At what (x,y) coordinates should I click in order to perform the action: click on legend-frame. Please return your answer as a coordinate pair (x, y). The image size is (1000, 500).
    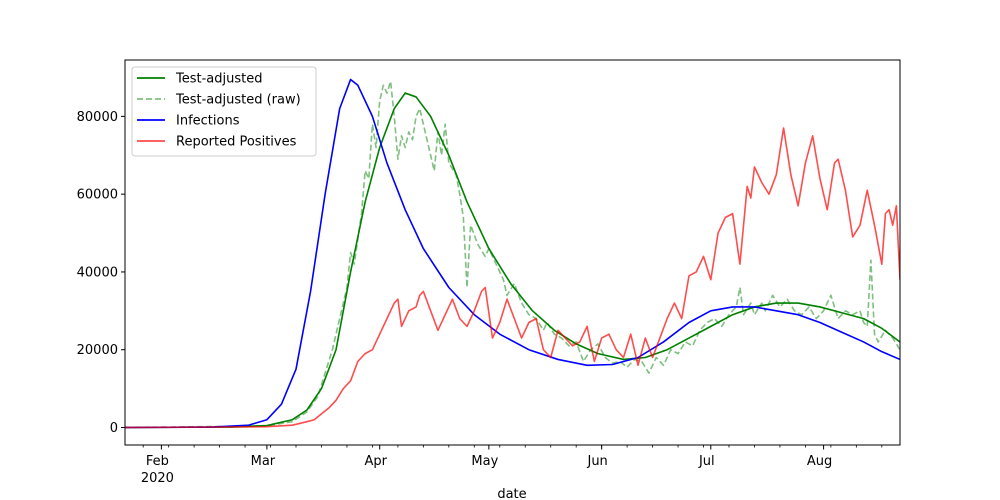
    Looking at the image, I should click on (224, 111).